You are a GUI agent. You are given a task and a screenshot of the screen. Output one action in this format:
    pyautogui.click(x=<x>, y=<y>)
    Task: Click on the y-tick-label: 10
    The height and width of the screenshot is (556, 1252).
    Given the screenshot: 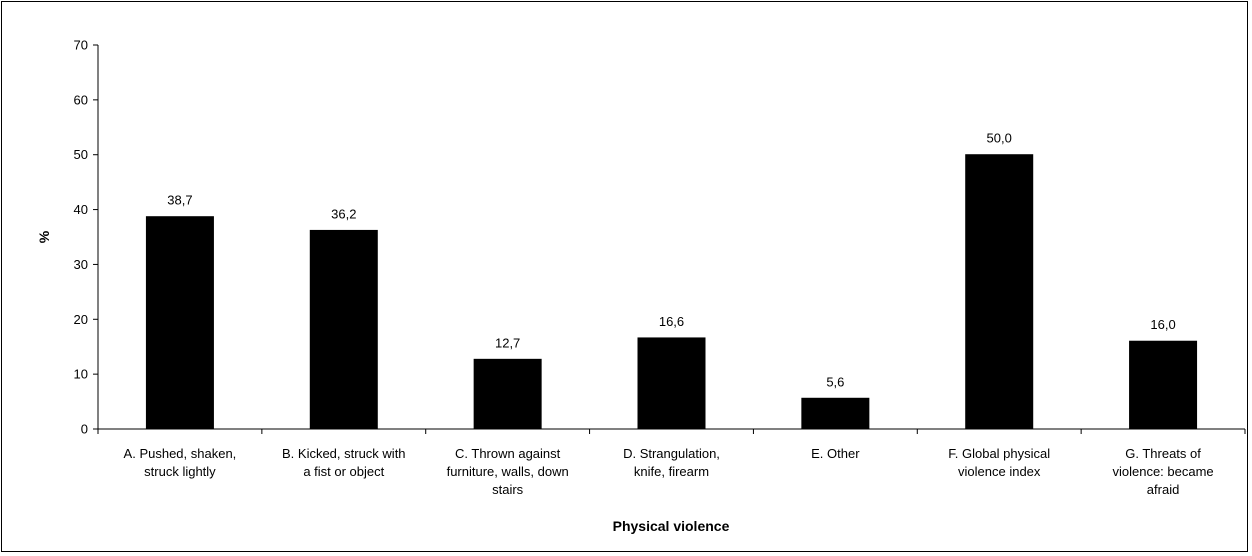 What is the action you would take?
    pyautogui.click(x=81, y=374)
    